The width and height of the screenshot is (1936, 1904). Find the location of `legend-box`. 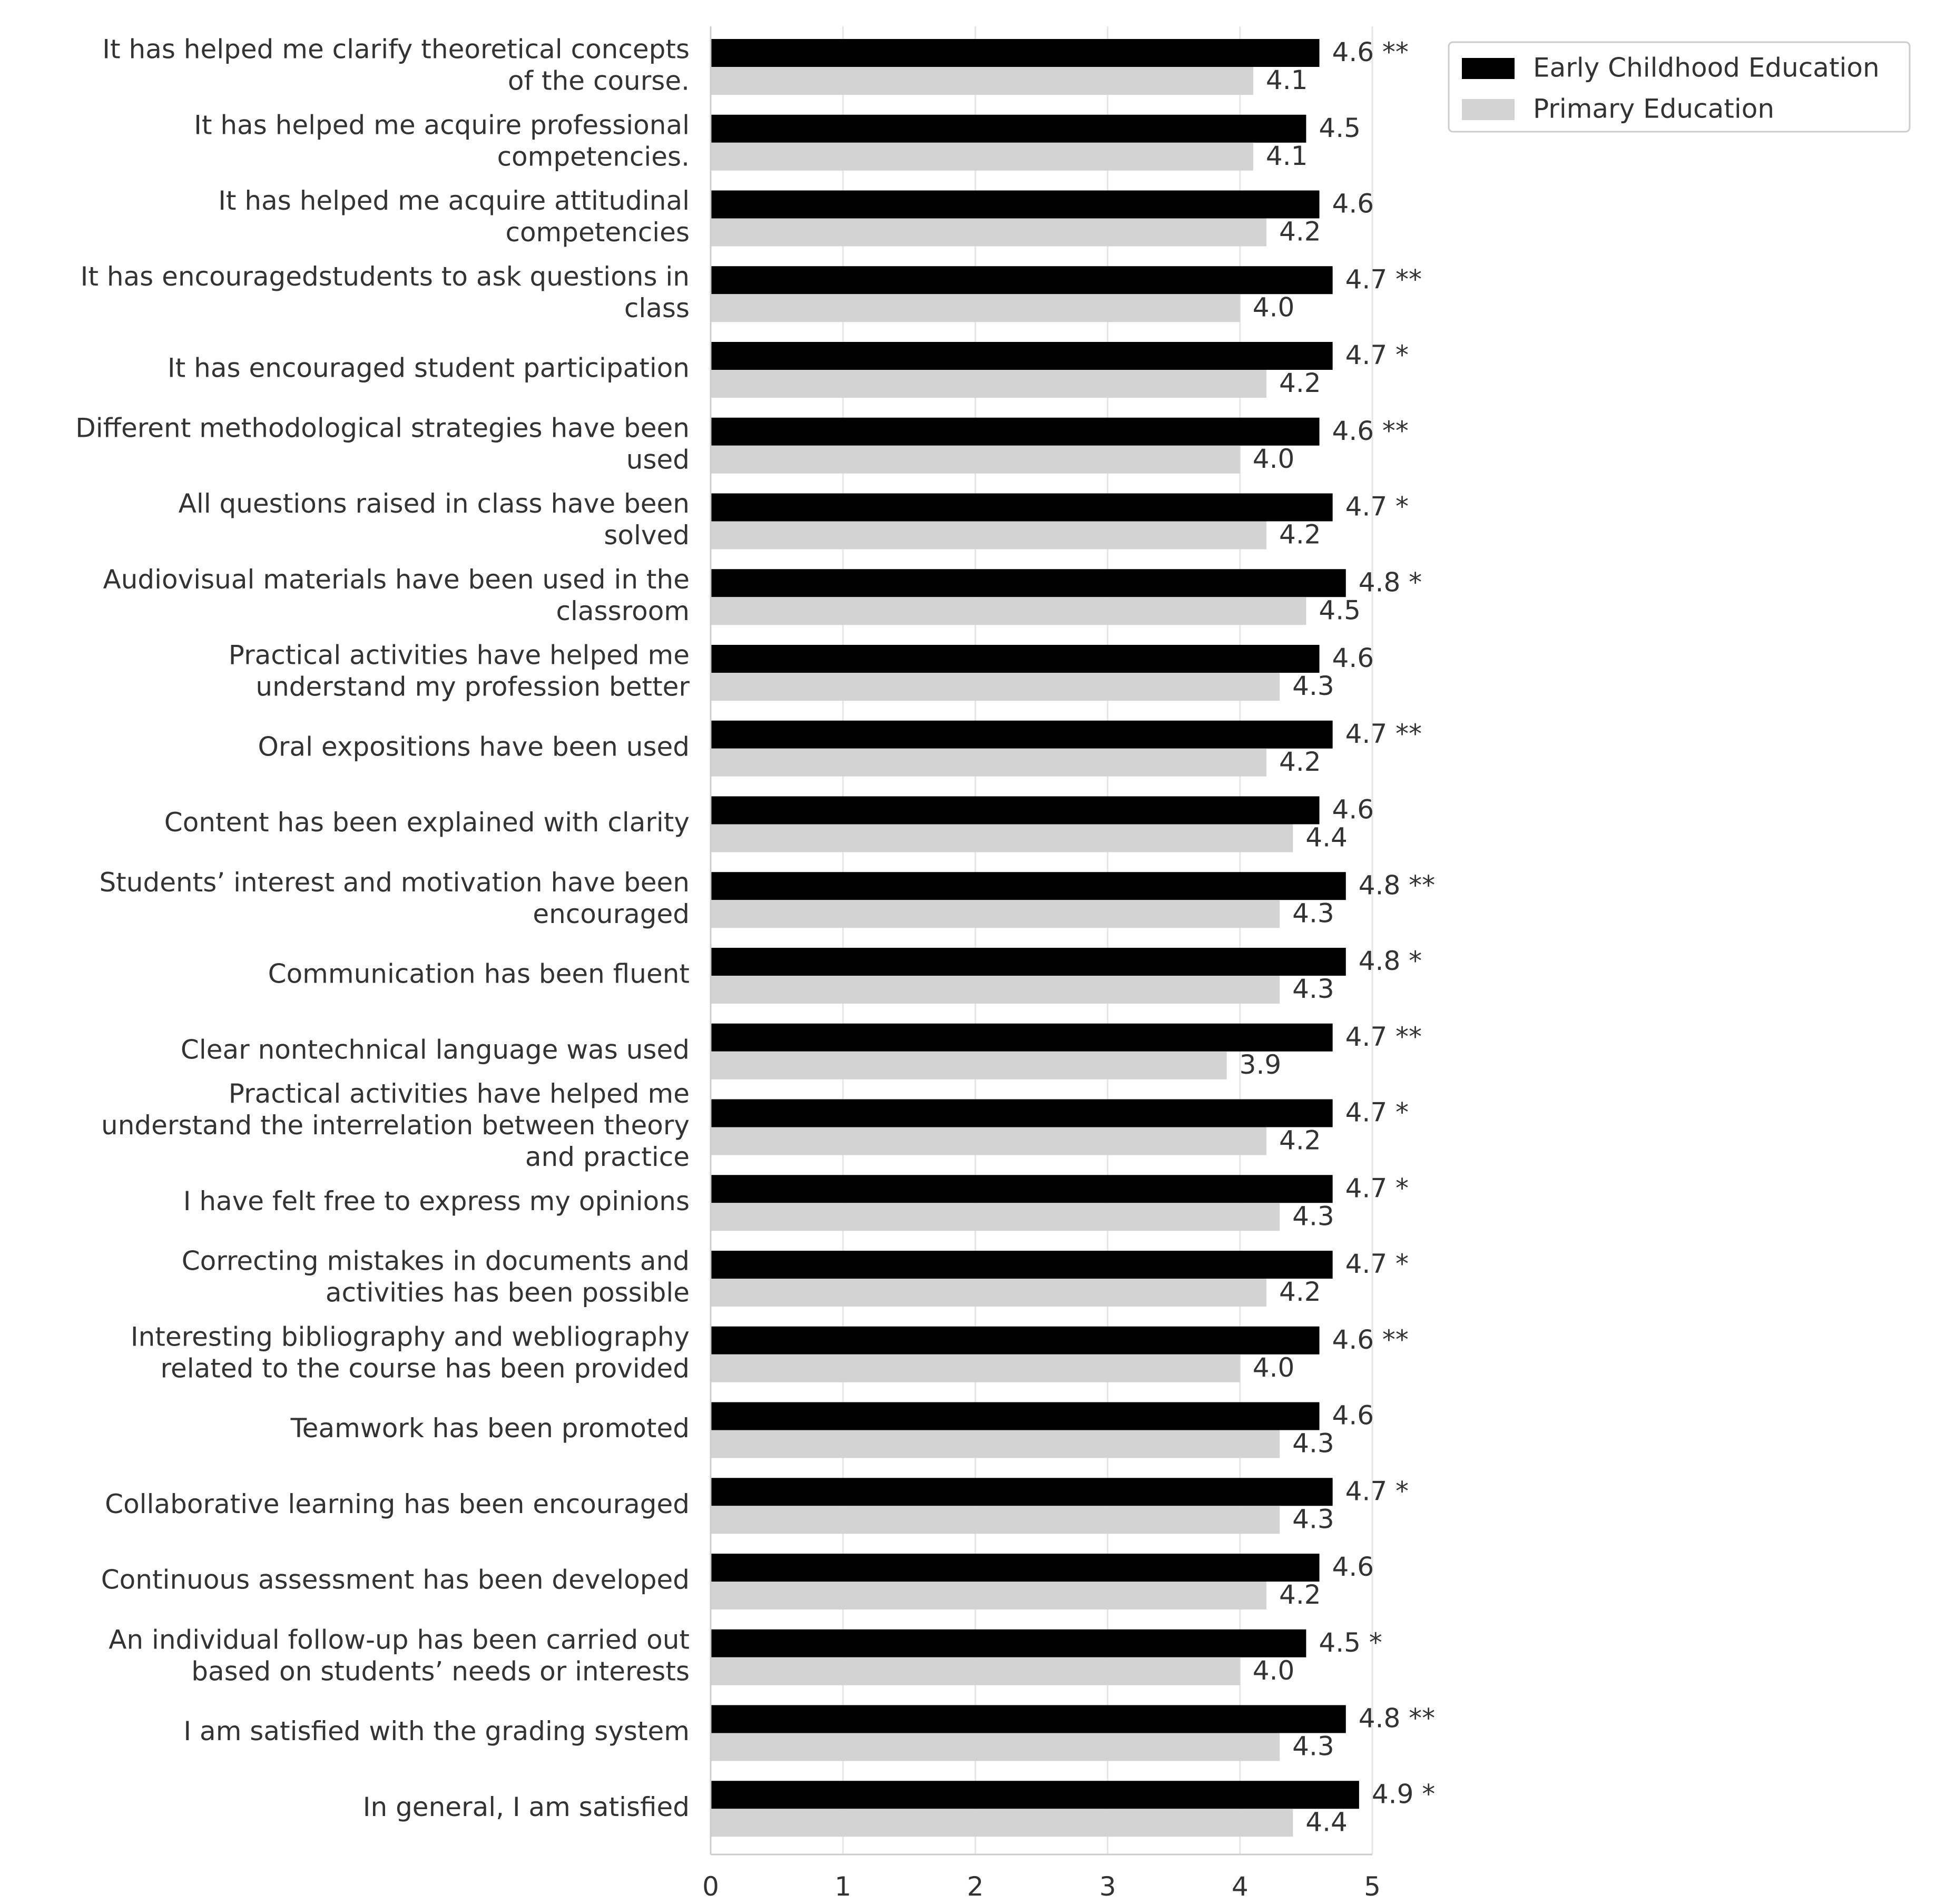

legend-box is located at coordinates (1680, 87).